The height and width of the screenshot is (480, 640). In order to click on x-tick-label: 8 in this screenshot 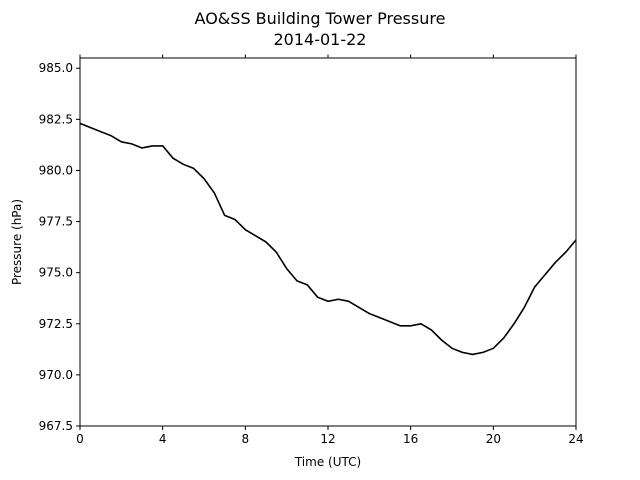, I will do `click(246, 439)`.